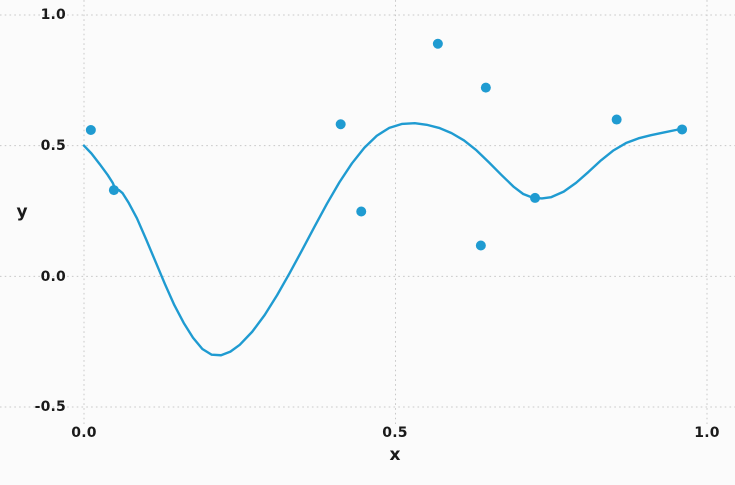  I want to click on y-tick-label-1: 1.0, so click(53, 15).